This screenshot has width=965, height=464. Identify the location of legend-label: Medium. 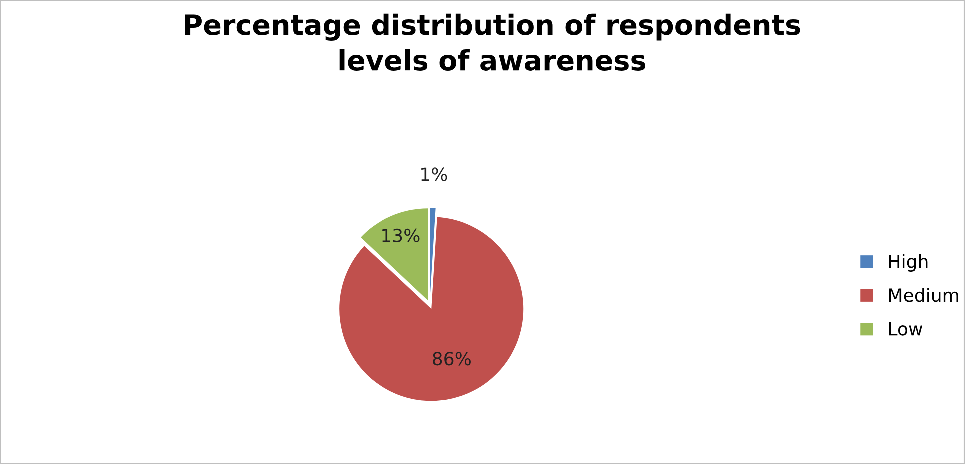
(923, 295).